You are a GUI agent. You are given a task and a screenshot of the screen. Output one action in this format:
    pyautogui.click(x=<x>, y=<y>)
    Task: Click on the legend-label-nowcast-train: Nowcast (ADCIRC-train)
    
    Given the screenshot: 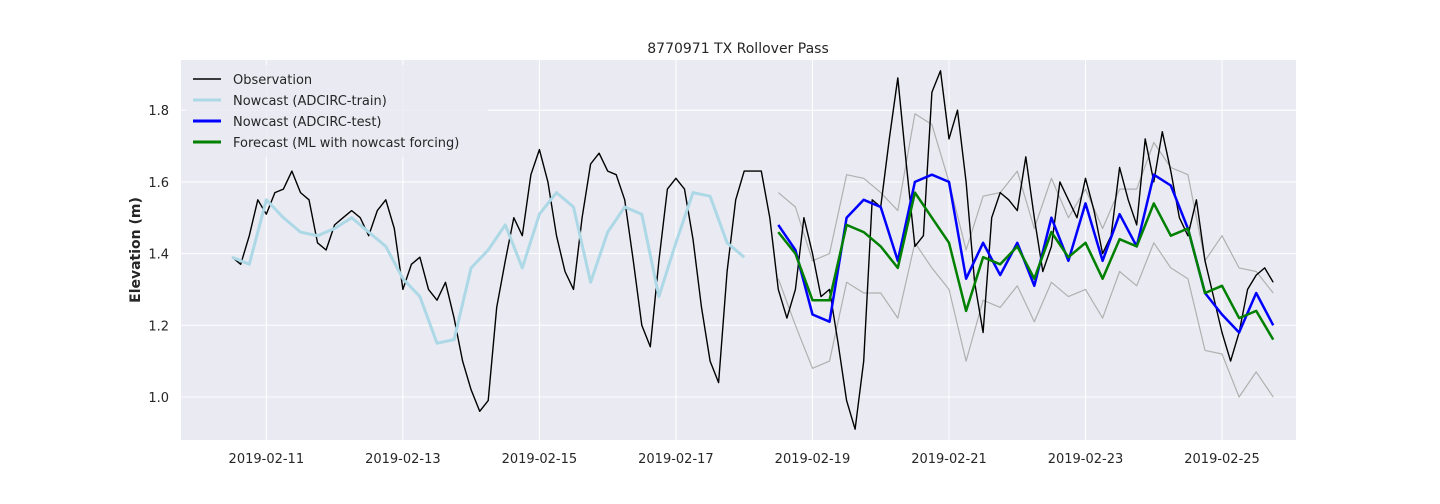 What is the action you would take?
    pyautogui.click(x=310, y=101)
    